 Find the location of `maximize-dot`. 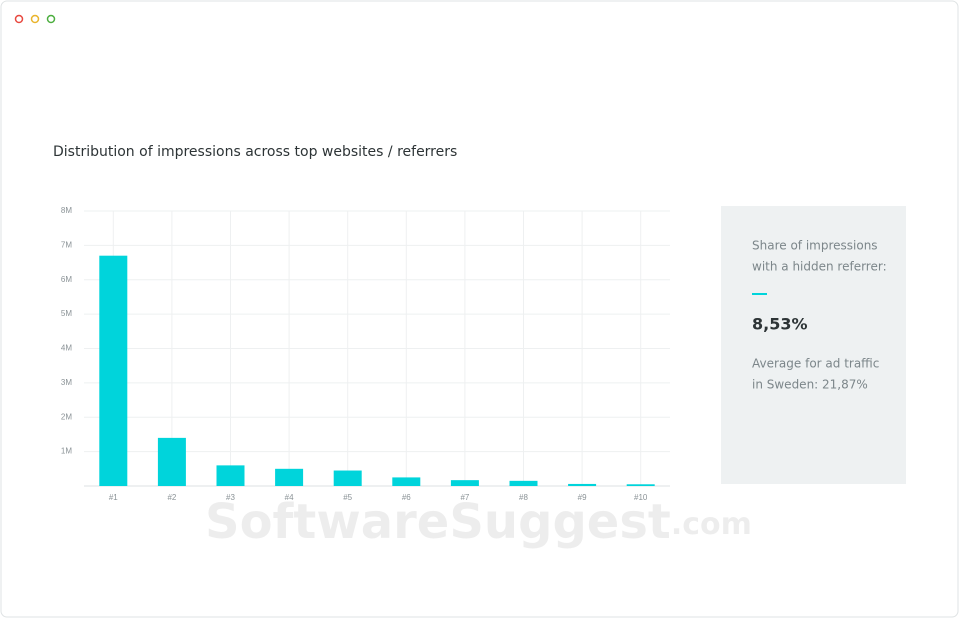

maximize-dot is located at coordinates (51, 19).